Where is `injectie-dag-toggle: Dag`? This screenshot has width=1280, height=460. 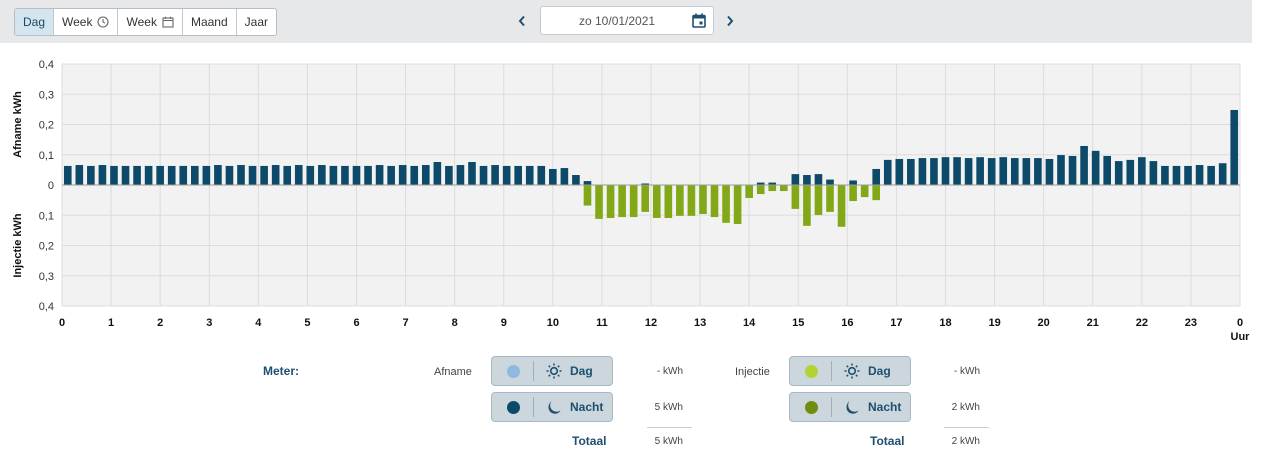
injectie-dag-toggle: Dag is located at coordinates (850, 371).